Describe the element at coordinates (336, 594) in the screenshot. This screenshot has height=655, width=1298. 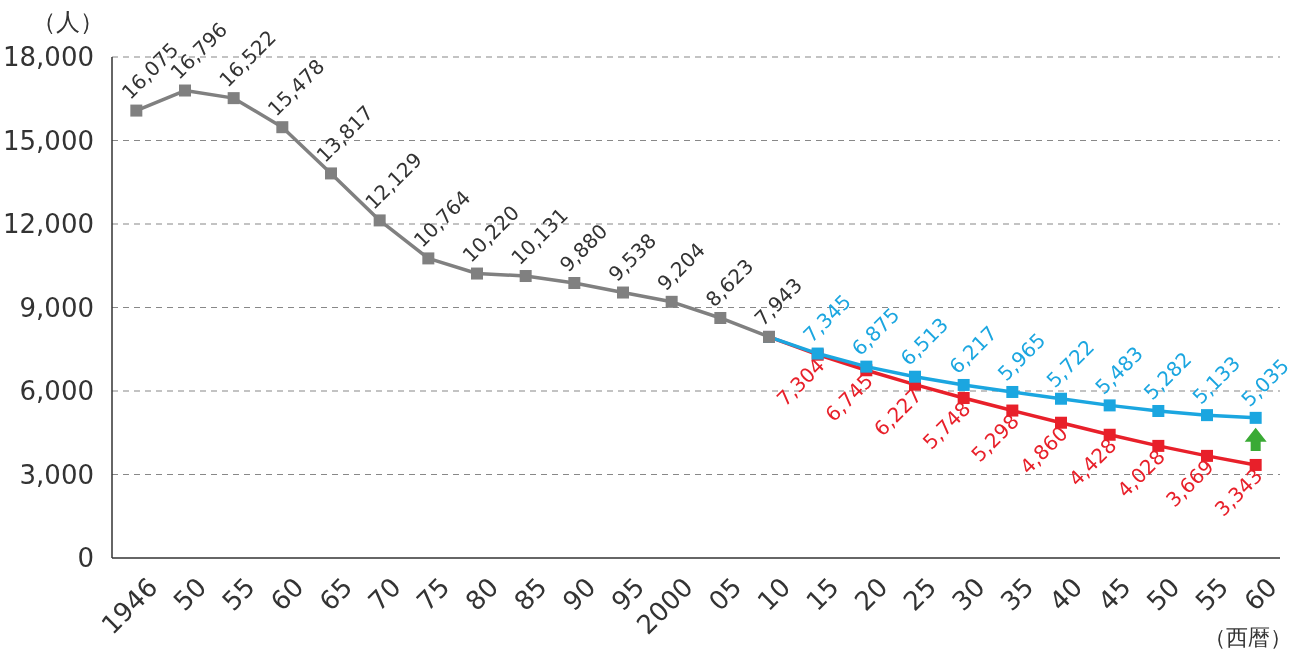
I see `x-tick-label: 65` at that location.